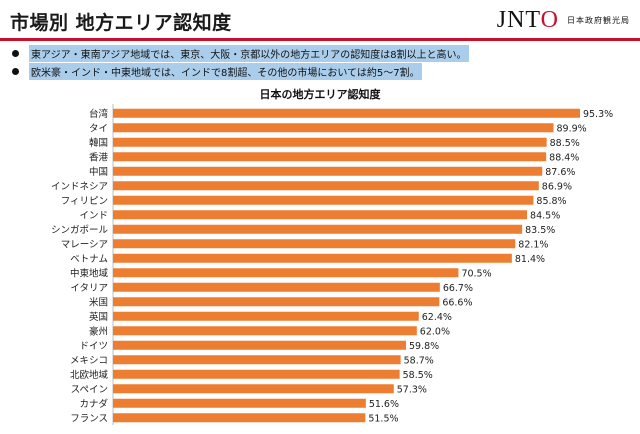 Image resolution: width=640 pixels, height=434 pixels. What do you see at coordinates (98, 302) in the screenshot?
I see `category-label: 米国` at bounding box center [98, 302].